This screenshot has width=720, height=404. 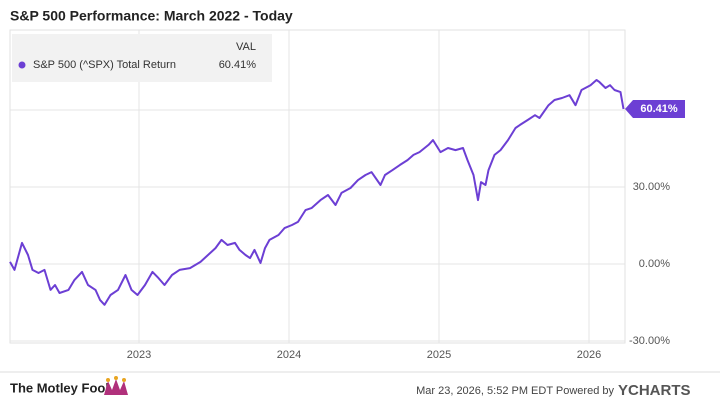 I want to click on footer-brand: The Motley Fool, so click(x=59, y=387).